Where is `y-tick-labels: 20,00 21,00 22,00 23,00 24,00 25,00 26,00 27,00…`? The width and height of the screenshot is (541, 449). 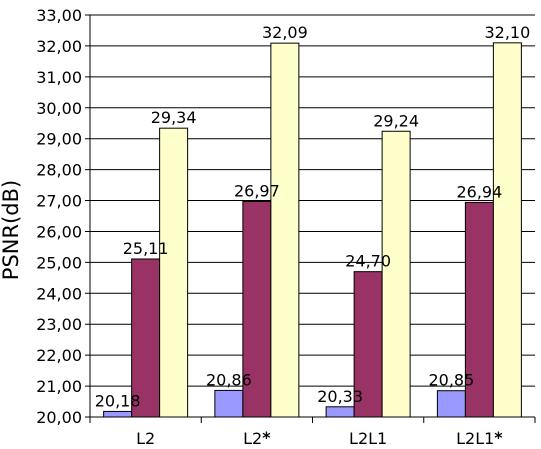 y-tick-labels: 20,00 21,00 22,00 23,00 24,00 25,00 26,00 27,00… is located at coordinates (59, 216).